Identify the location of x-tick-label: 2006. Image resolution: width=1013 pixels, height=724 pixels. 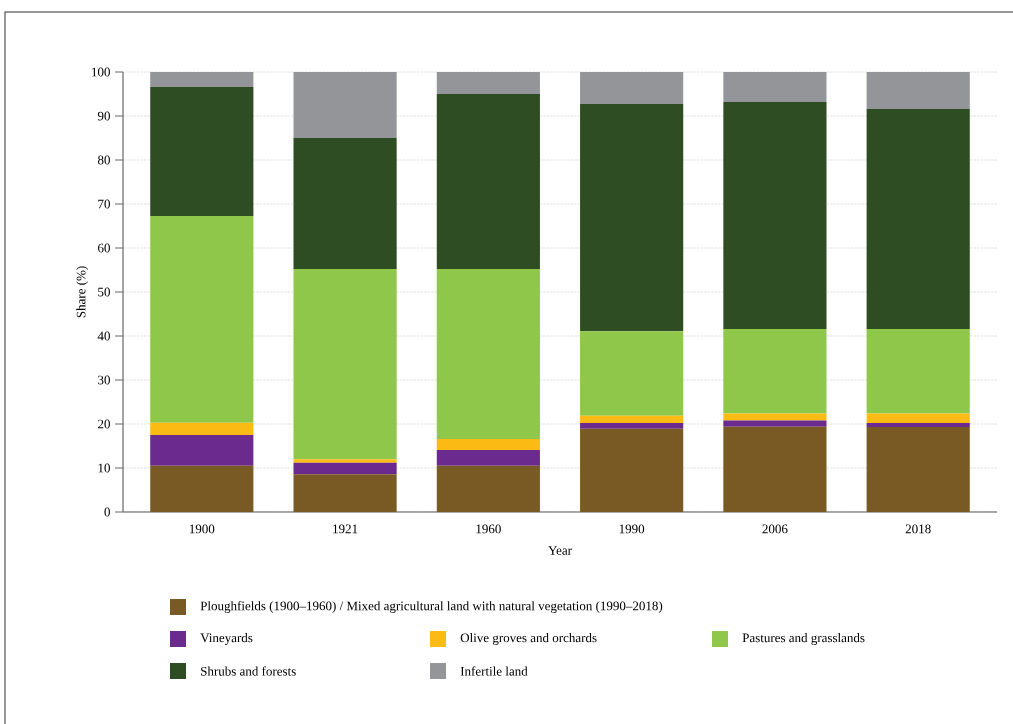
(775, 529).